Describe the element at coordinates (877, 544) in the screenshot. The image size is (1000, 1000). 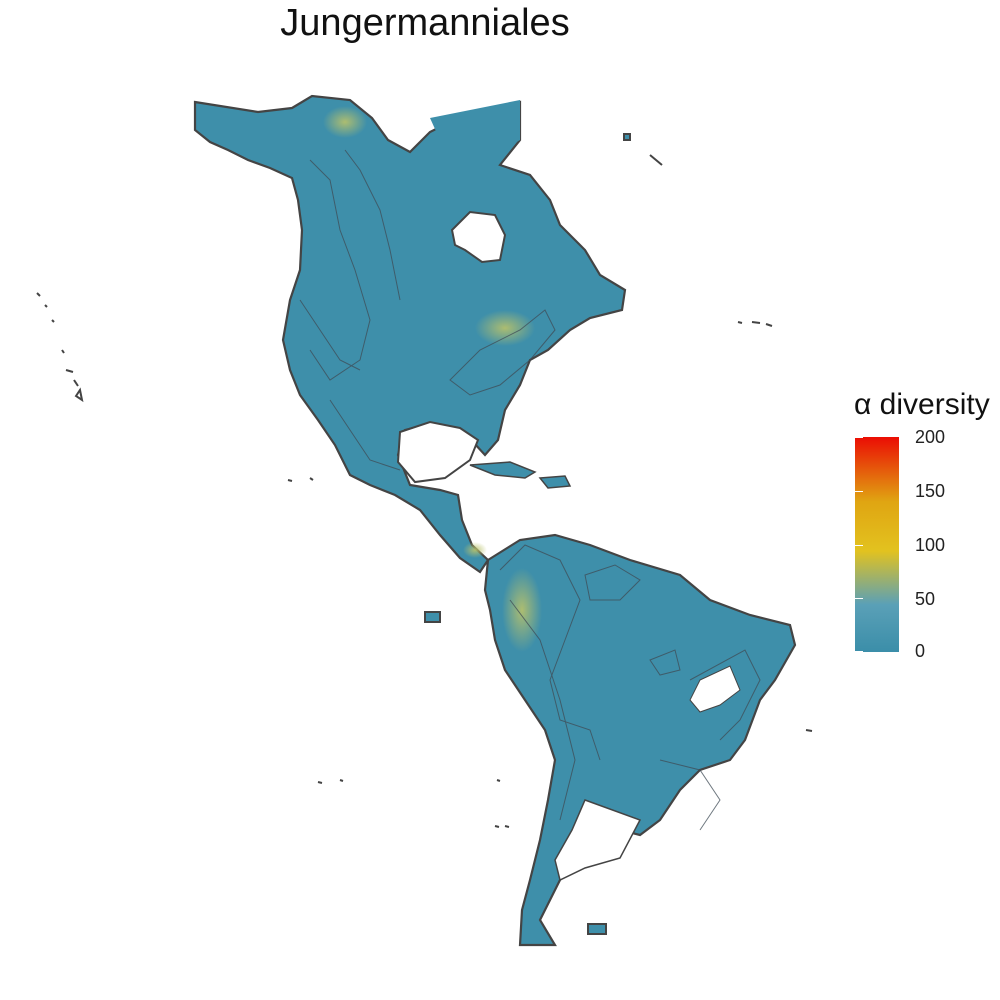
I see `legend-color-bar` at that location.